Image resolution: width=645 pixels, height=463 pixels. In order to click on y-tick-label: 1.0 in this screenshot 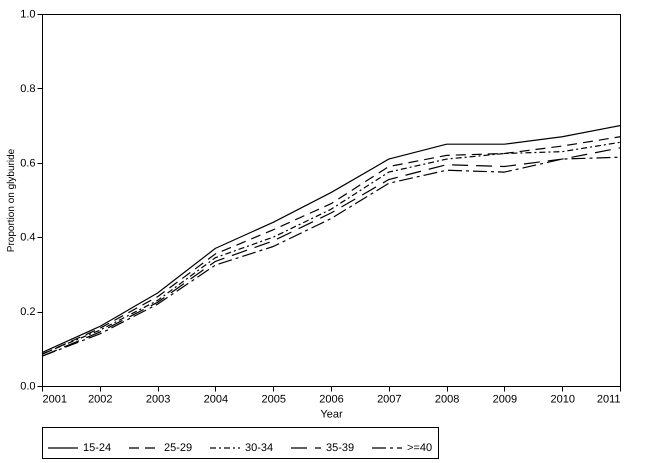, I will do `click(28, 14)`.